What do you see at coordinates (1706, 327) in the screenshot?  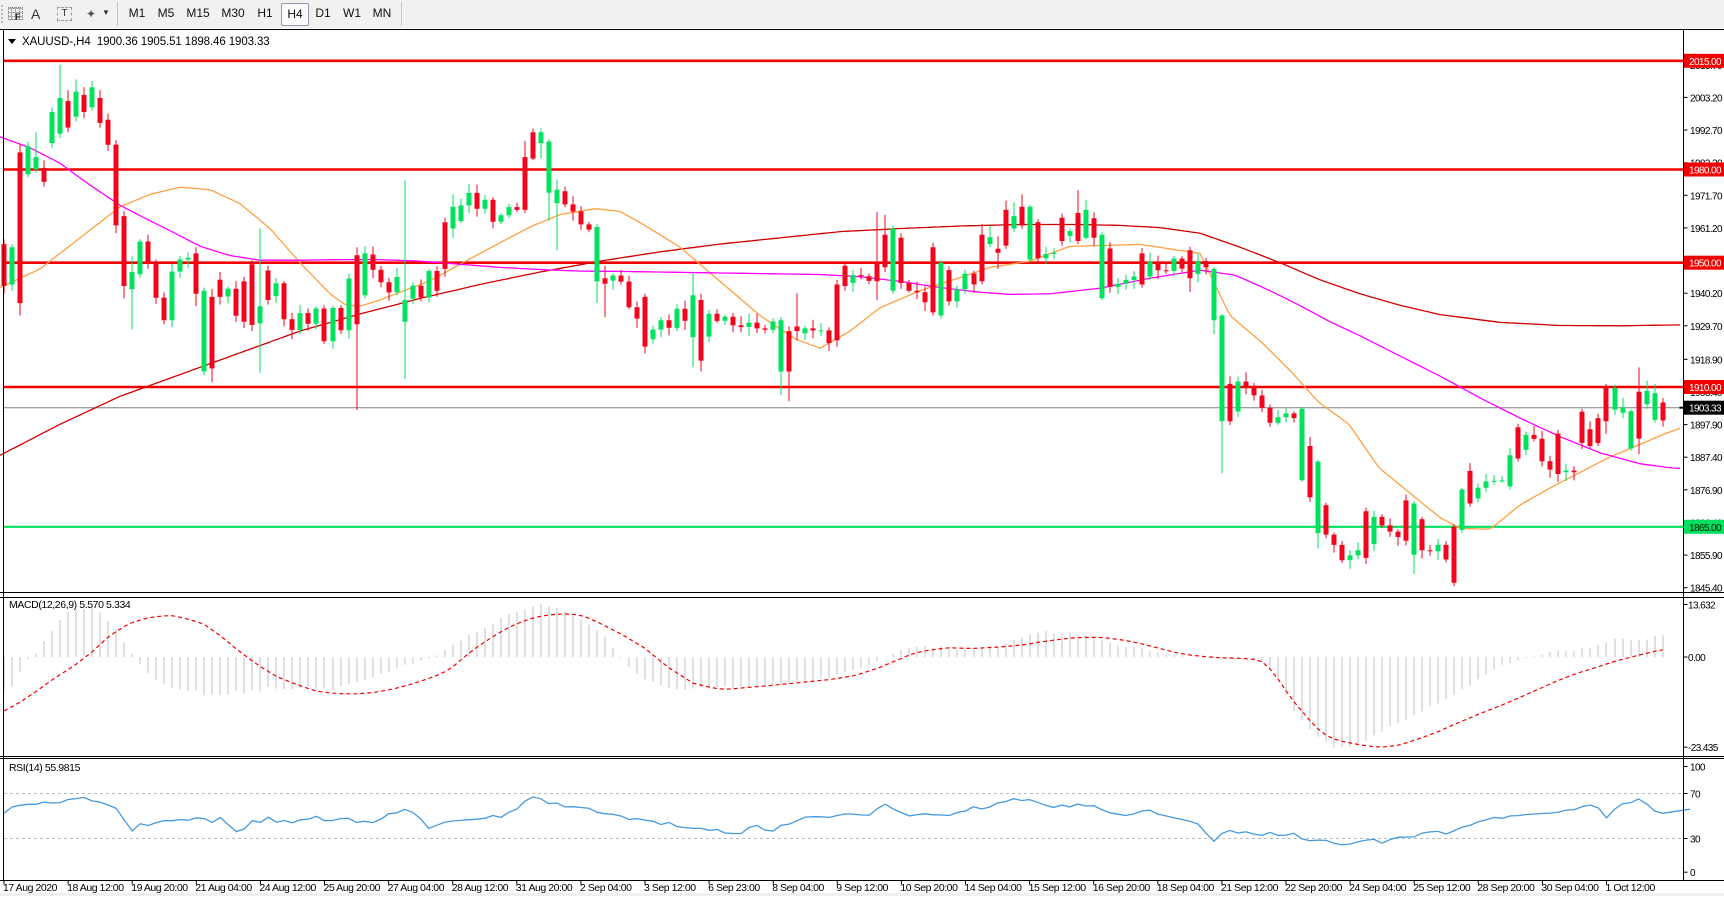 I see `svg-text: 1929.70` at bounding box center [1706, 327].